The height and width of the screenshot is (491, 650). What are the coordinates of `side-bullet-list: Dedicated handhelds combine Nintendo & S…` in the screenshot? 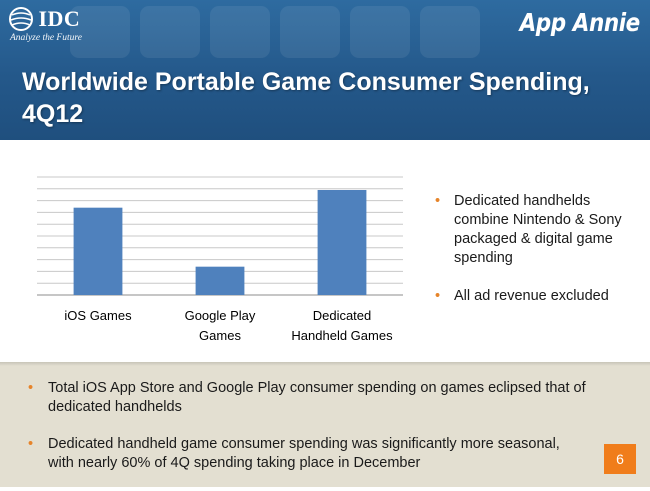 It's located at (537, 258).